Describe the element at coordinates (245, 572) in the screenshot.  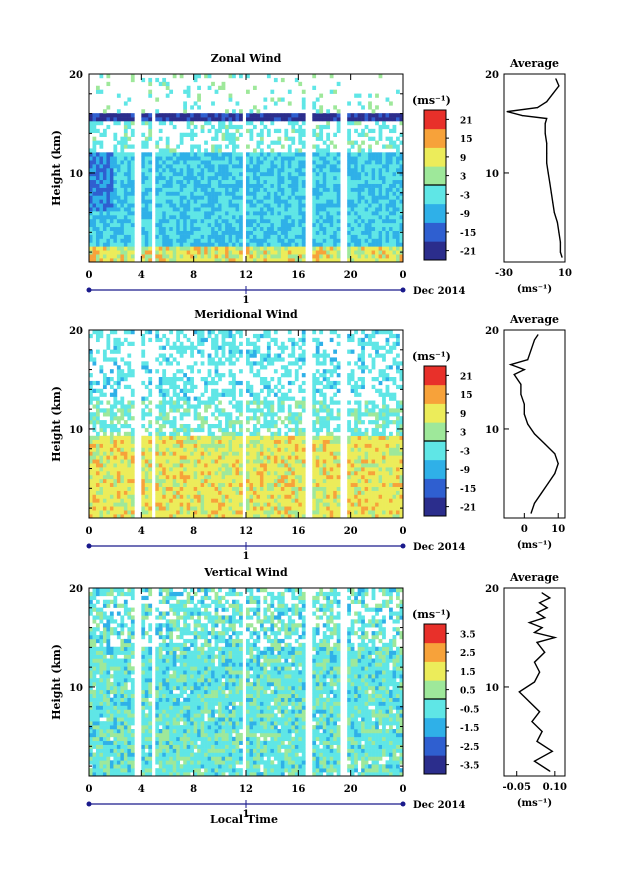
I see `panel-title: Vertical Wind` at that location.